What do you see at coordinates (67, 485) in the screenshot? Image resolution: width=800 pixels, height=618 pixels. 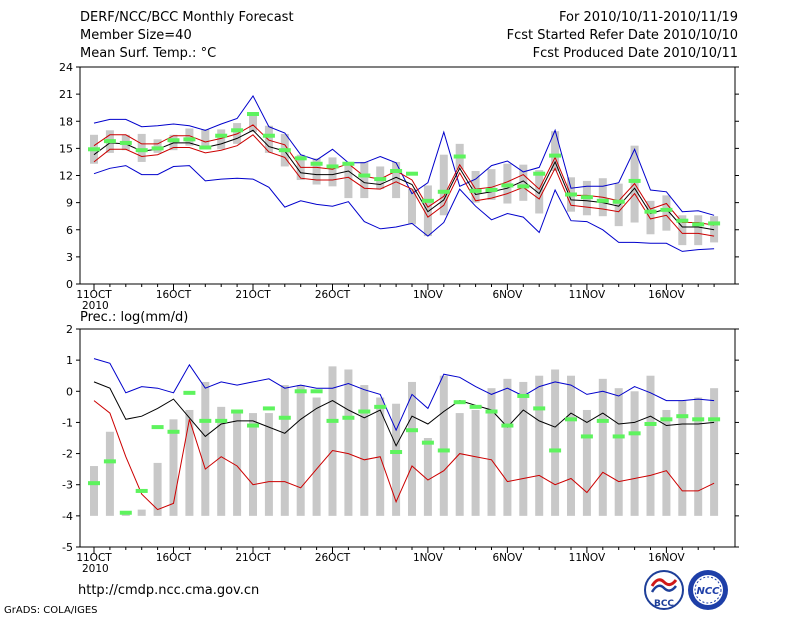 I see `prec-ytick-label: -3` at bounding box center [67, 485].